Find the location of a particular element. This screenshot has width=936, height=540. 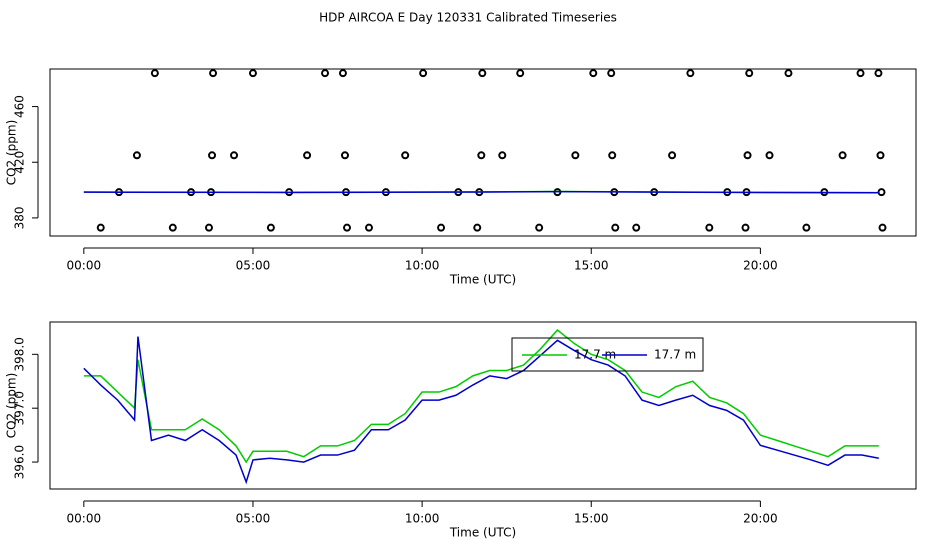

y-tick-label: 398.0 is located at coordinates (20, 354).